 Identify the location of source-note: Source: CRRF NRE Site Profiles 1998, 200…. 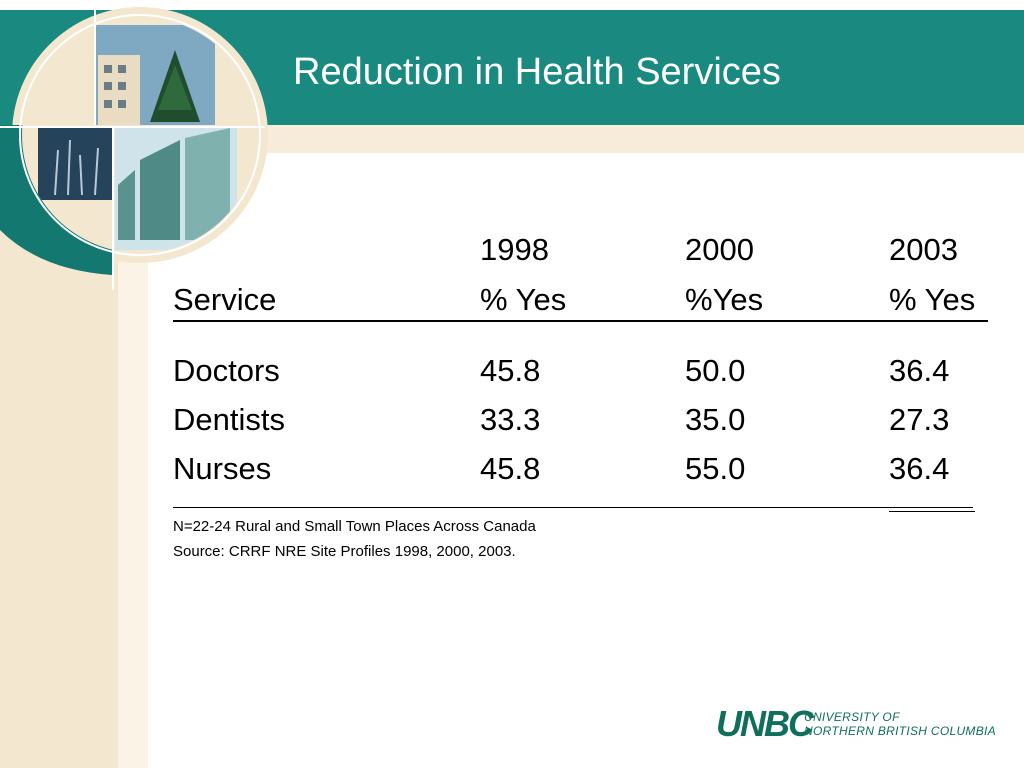
(344, 551).